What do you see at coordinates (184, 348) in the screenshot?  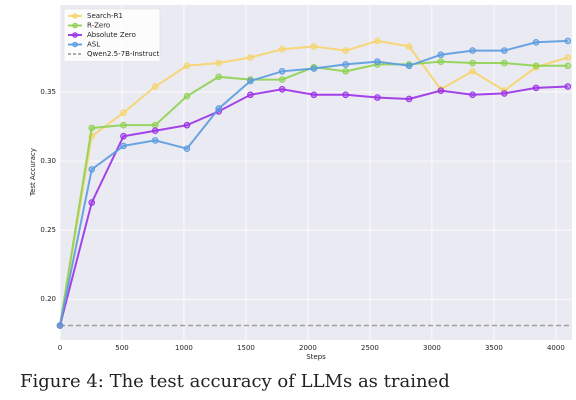 I see `x-tick-label: 1000` at bounding box center [184, 348].